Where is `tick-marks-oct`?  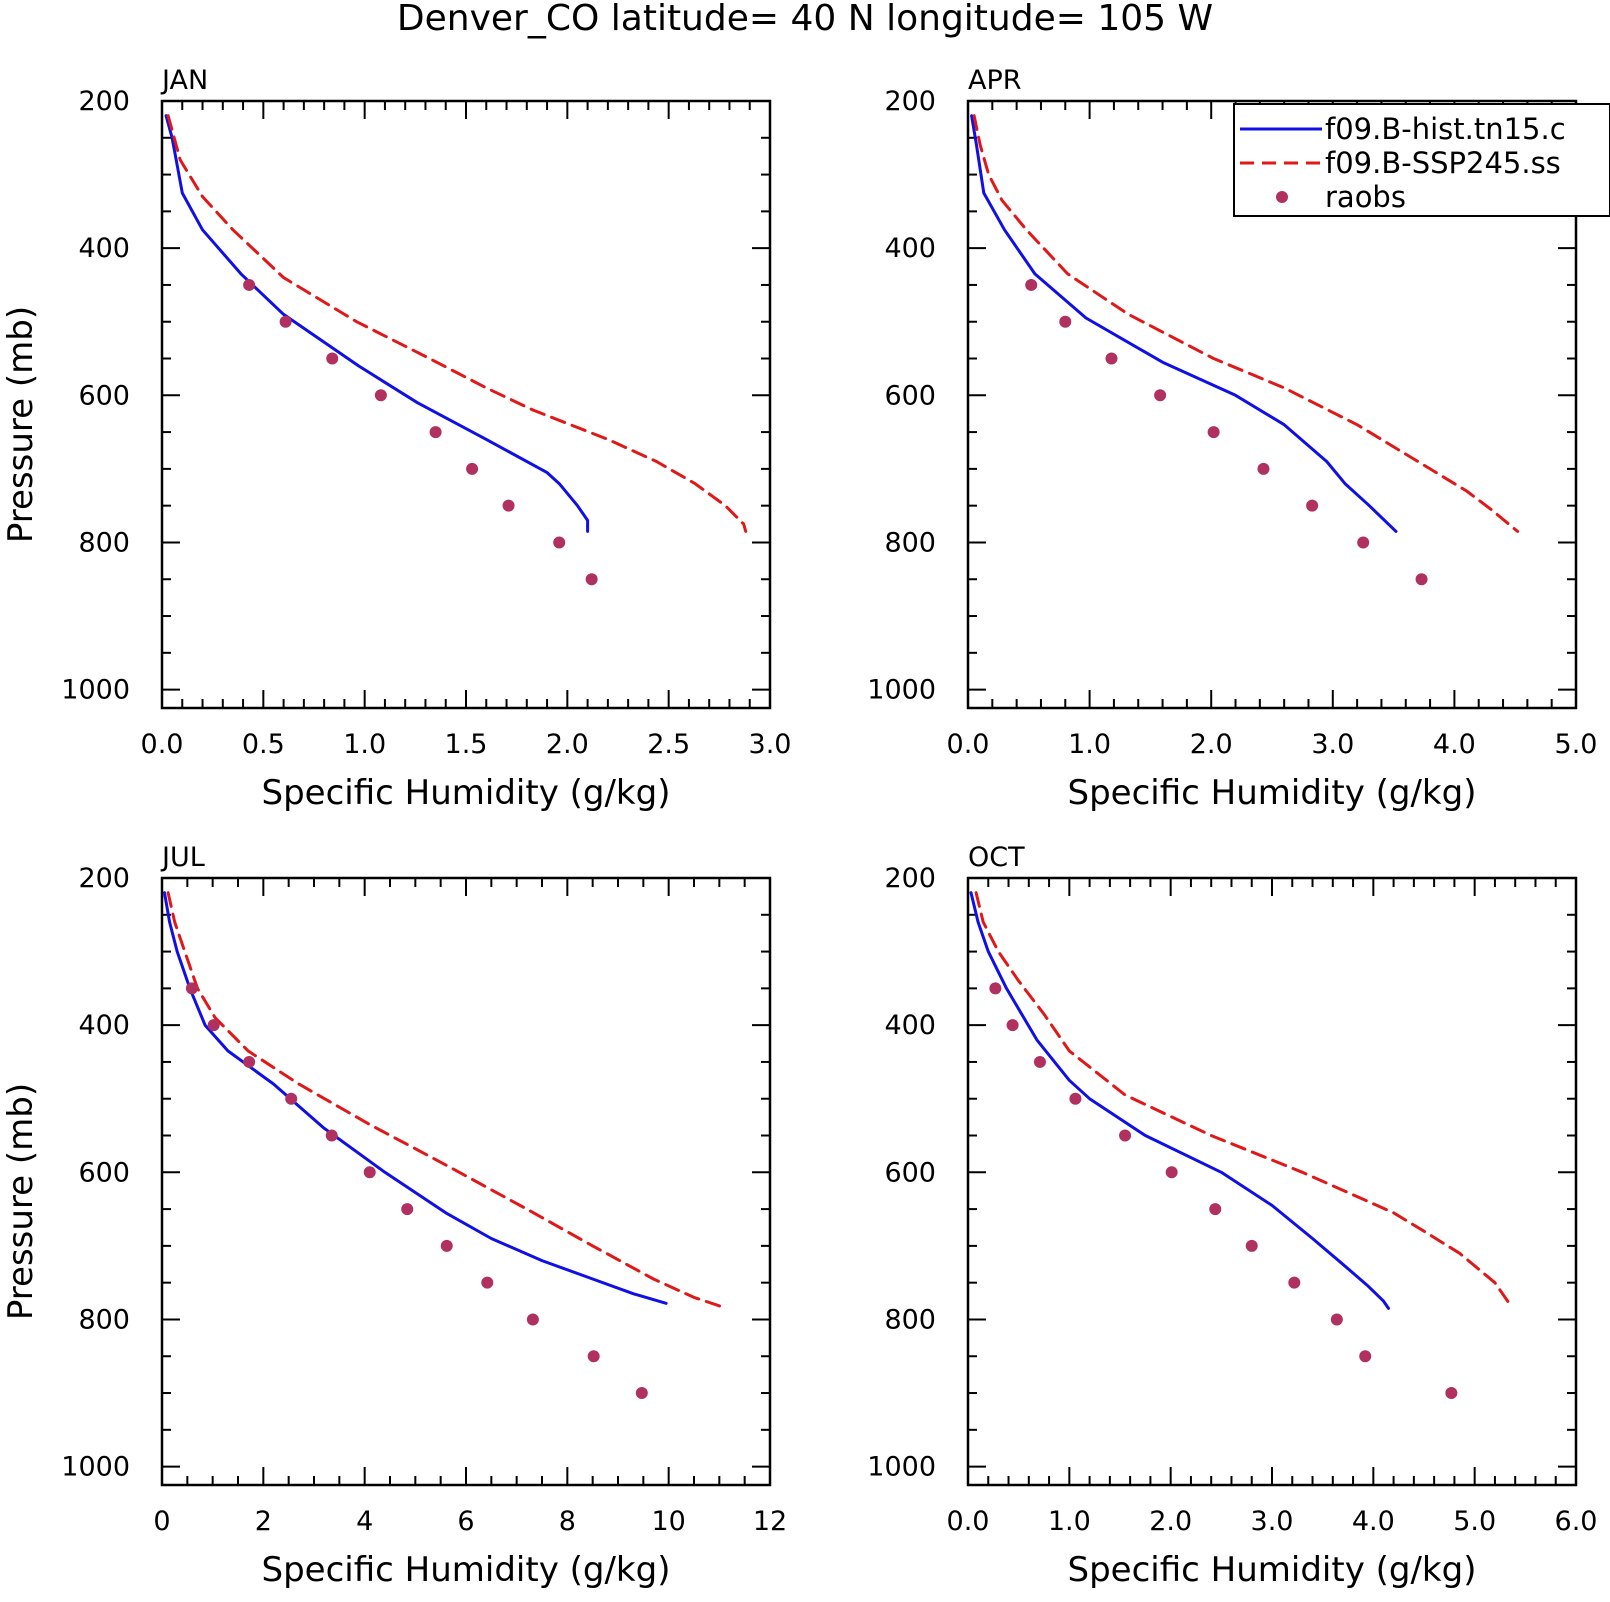
tick-marks-oct is located at coordinates (1272, 1181).